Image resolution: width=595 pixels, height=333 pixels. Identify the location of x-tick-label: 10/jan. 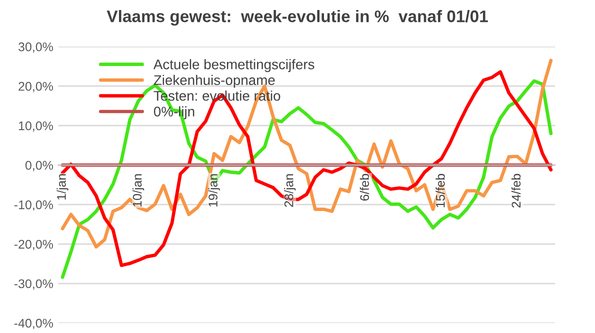
(138, 190).